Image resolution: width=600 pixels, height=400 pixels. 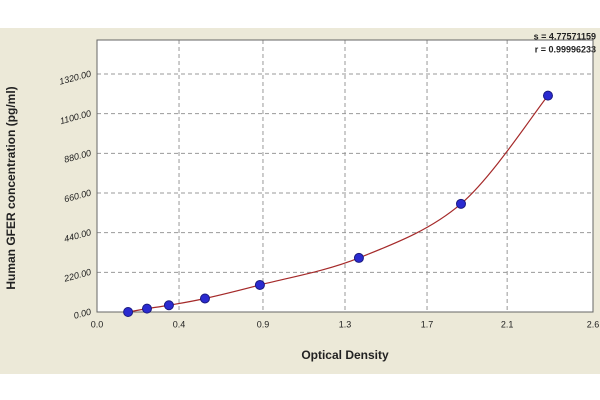 What do you see at coordinates (565, 49) in the screenshot?
I see `annotation: r = 0.99996233` at bounding box center [565, 49].